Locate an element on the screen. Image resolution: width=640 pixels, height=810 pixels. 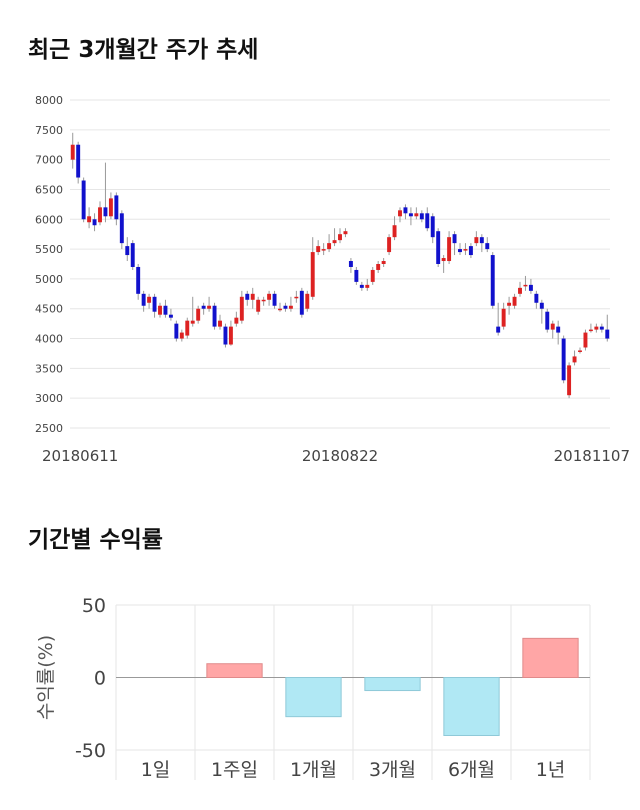
y-tick-label: 8000 is located at coordinates (49, 100).